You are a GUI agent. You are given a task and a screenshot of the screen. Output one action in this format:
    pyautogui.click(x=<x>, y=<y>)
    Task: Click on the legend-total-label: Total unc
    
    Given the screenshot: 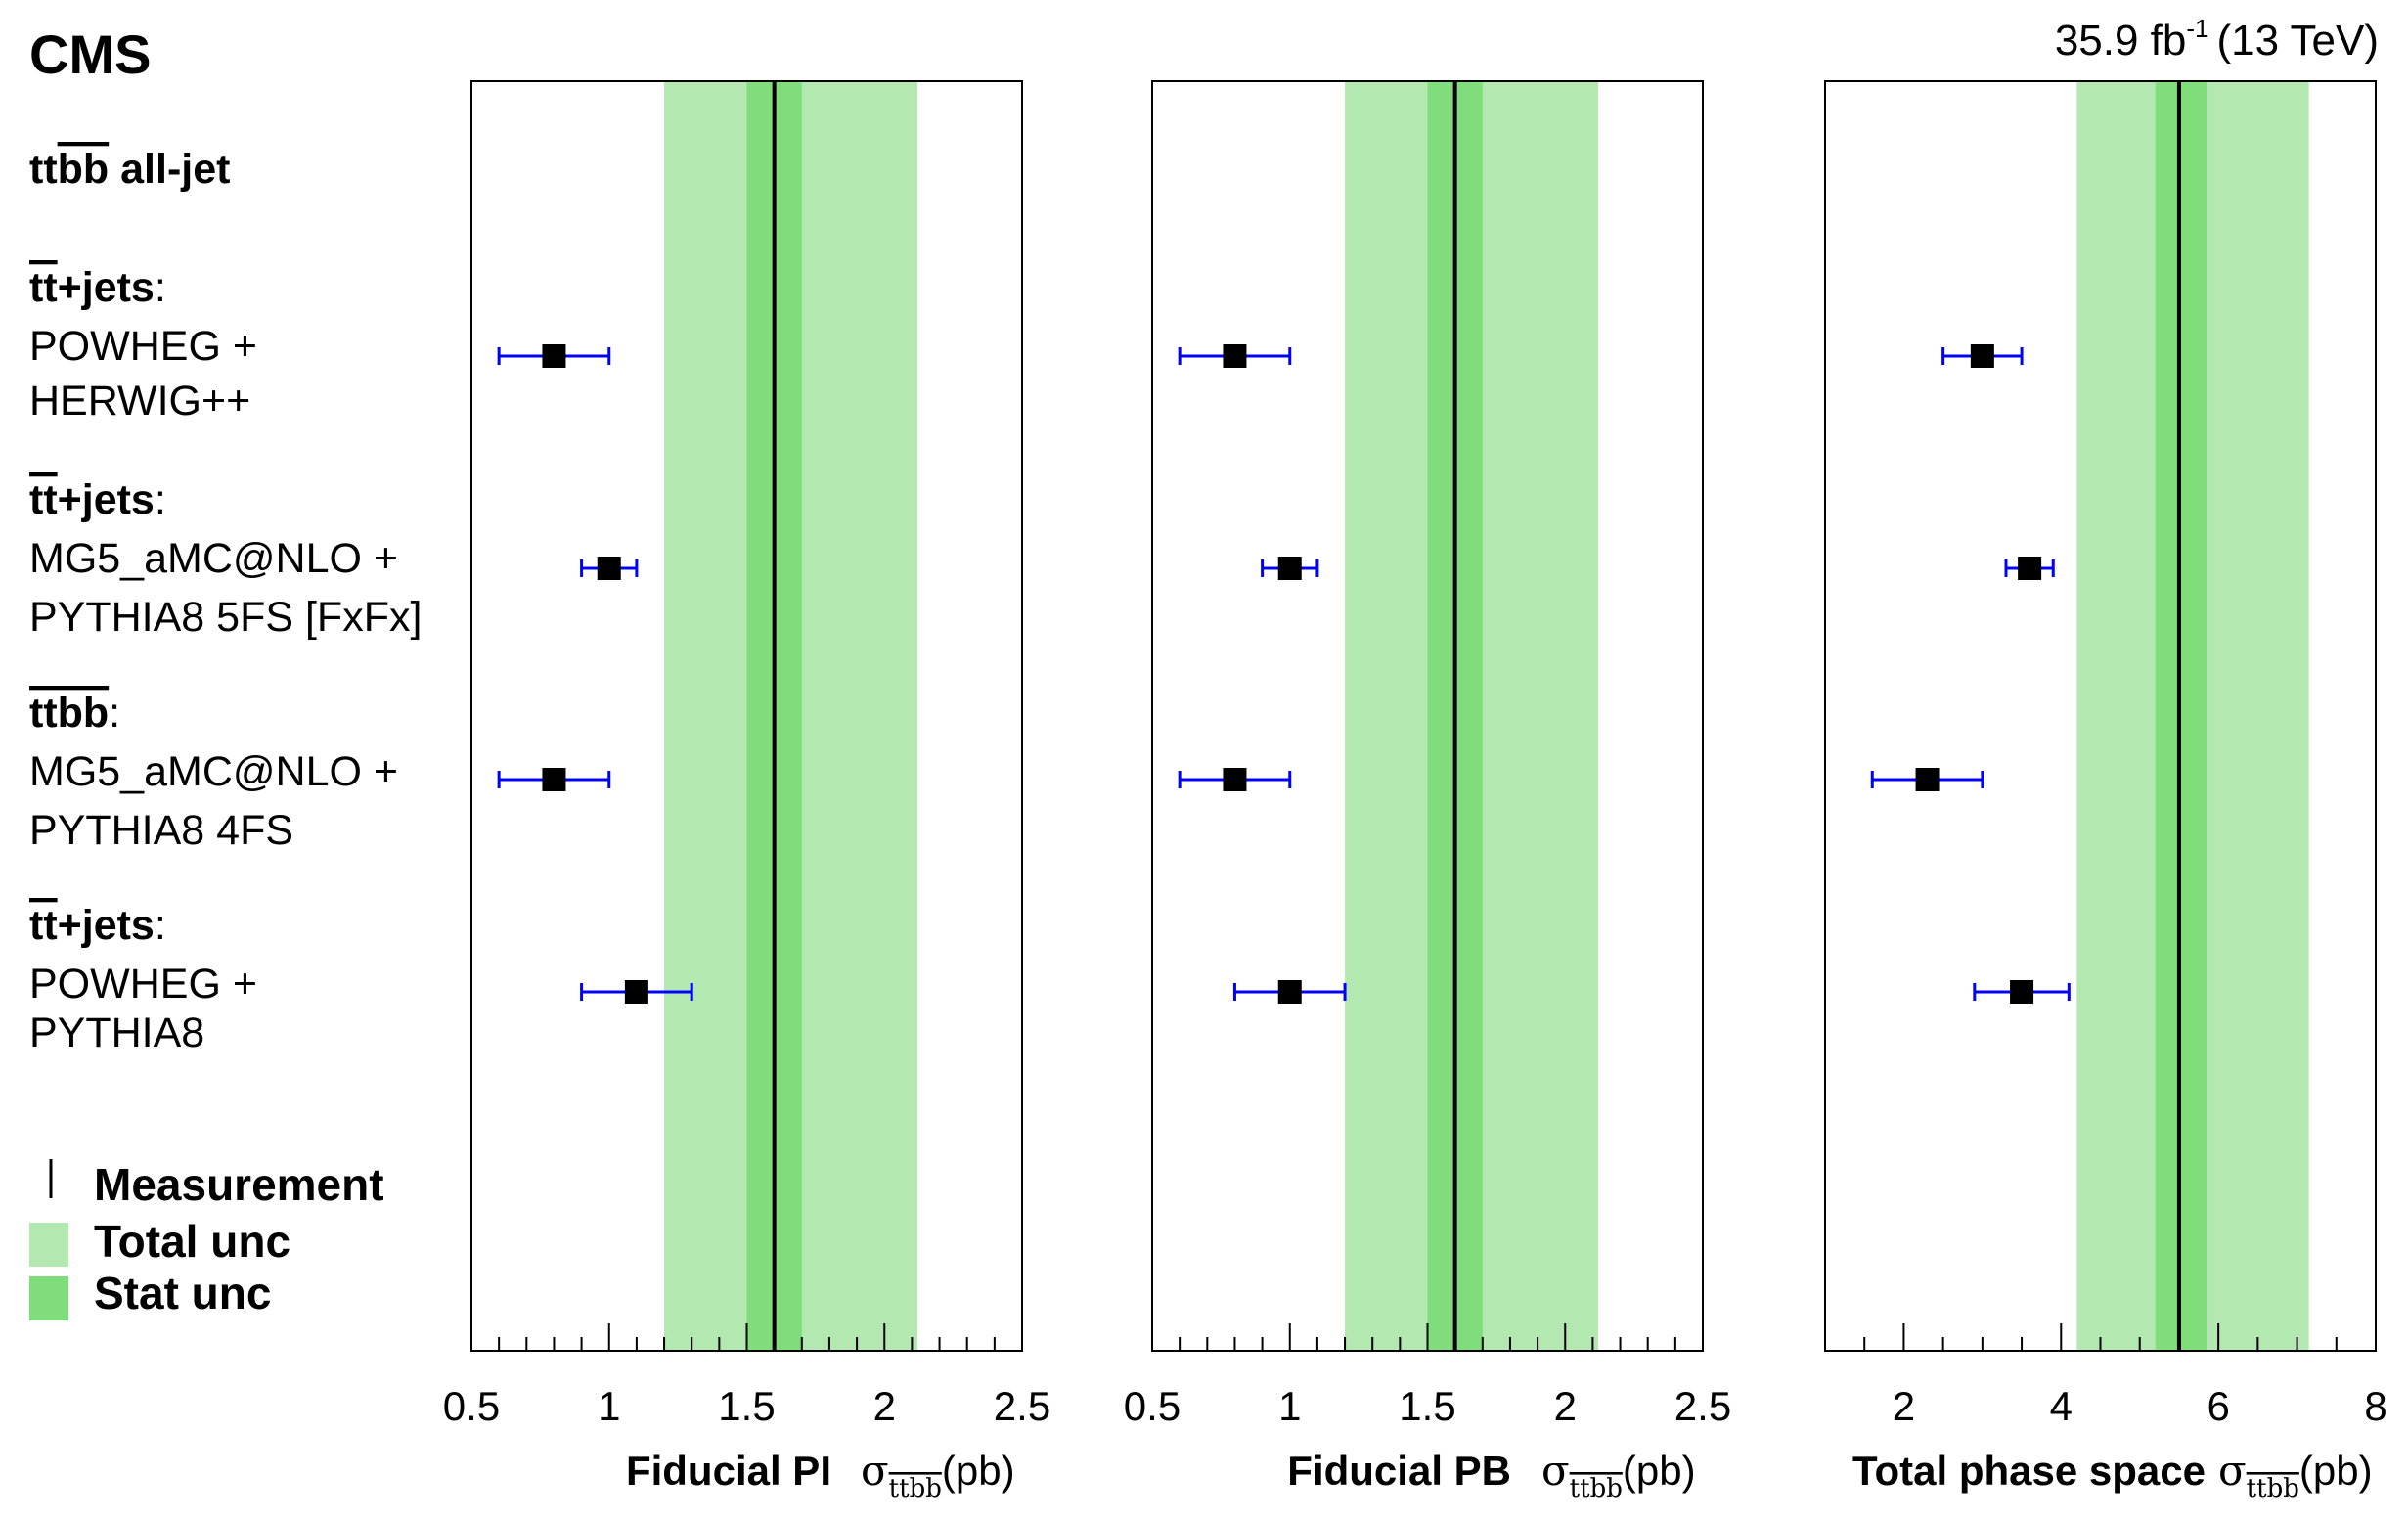 What is the action you would take?
    pyautogui.click(x=192, y=1241)
    